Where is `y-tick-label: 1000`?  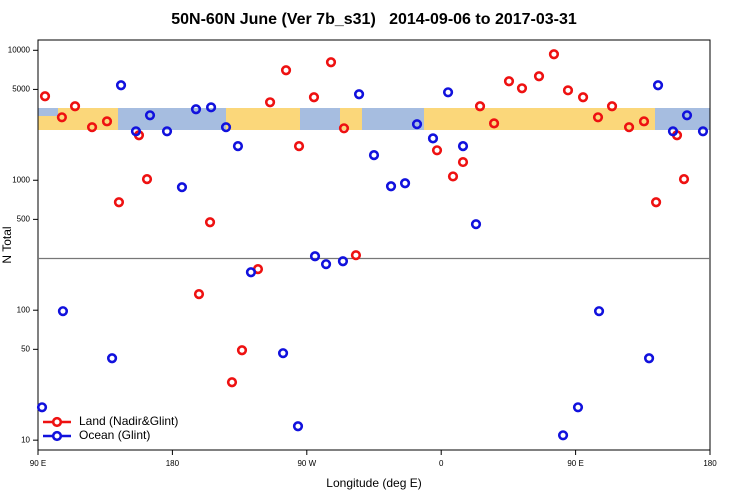
y-tick-label: 1000 is located at coordinates (21, 179).